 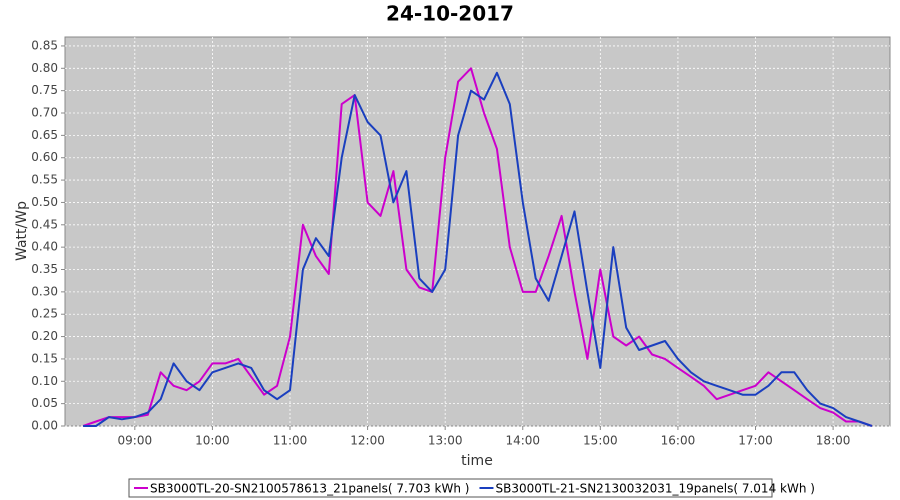 I want to click on y-tick-label: 0.00, so click(x=44, y=426).